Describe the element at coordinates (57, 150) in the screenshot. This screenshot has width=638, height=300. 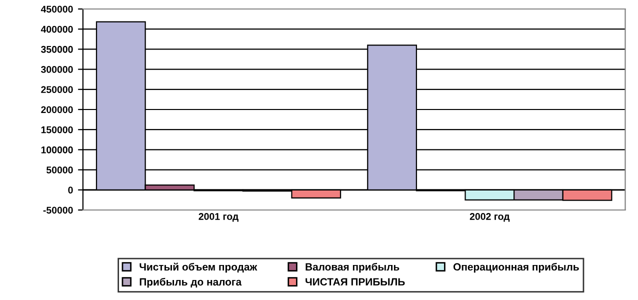
I see `y-tick-label: 100000` at that location.